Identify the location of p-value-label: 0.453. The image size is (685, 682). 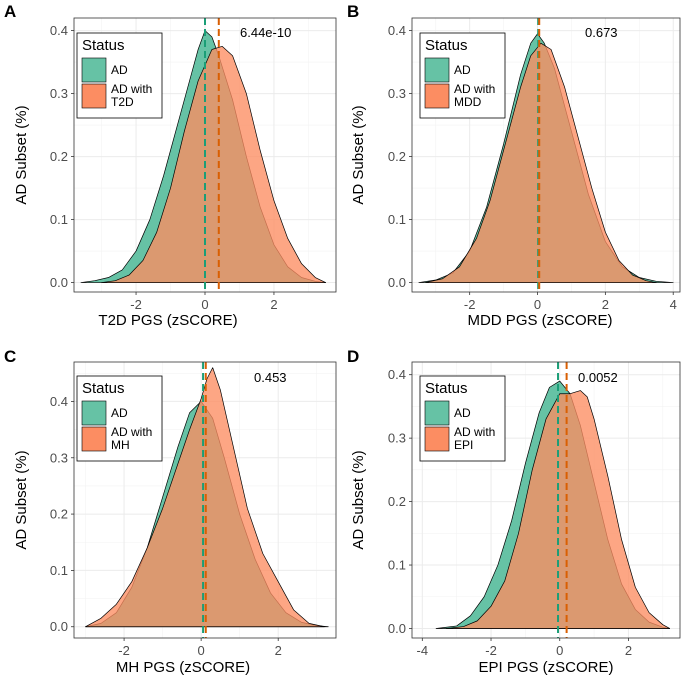
(270, 377).